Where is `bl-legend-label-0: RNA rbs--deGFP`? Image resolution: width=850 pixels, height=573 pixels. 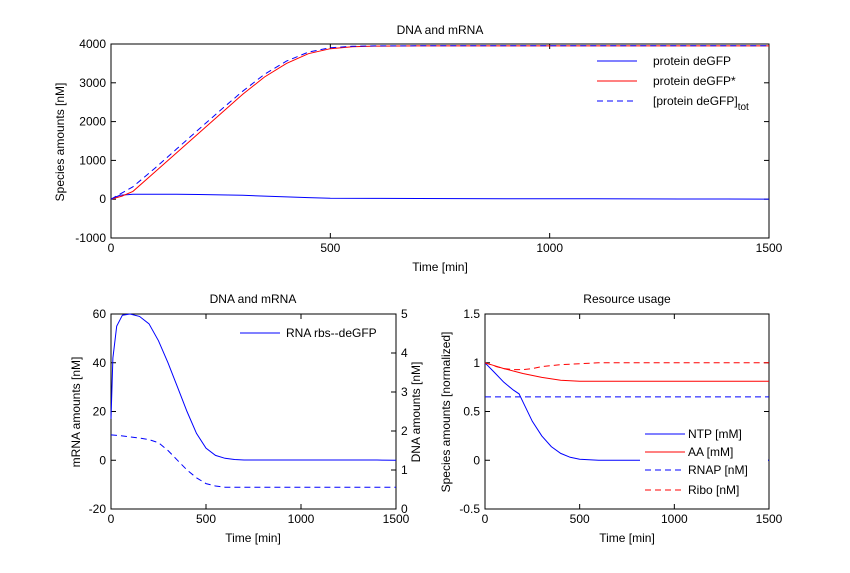
bl-legend-label-0: RNA rbs--deGFP is located at coordinates (331, 333).